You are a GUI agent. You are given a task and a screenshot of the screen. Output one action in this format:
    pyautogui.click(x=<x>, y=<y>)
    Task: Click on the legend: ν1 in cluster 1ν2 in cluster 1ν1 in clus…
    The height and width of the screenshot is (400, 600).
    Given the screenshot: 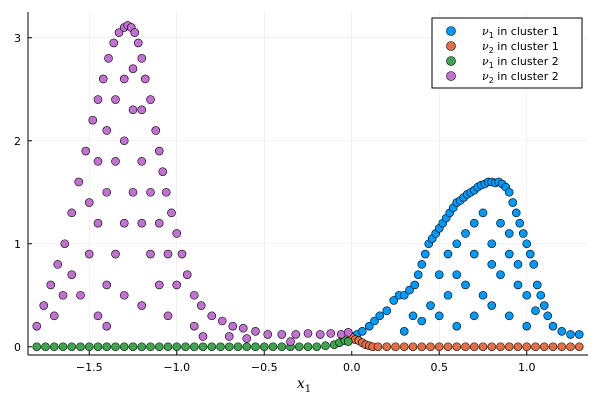 What is the action you would take?
    pyautogui.click(x=507, y=53)
    